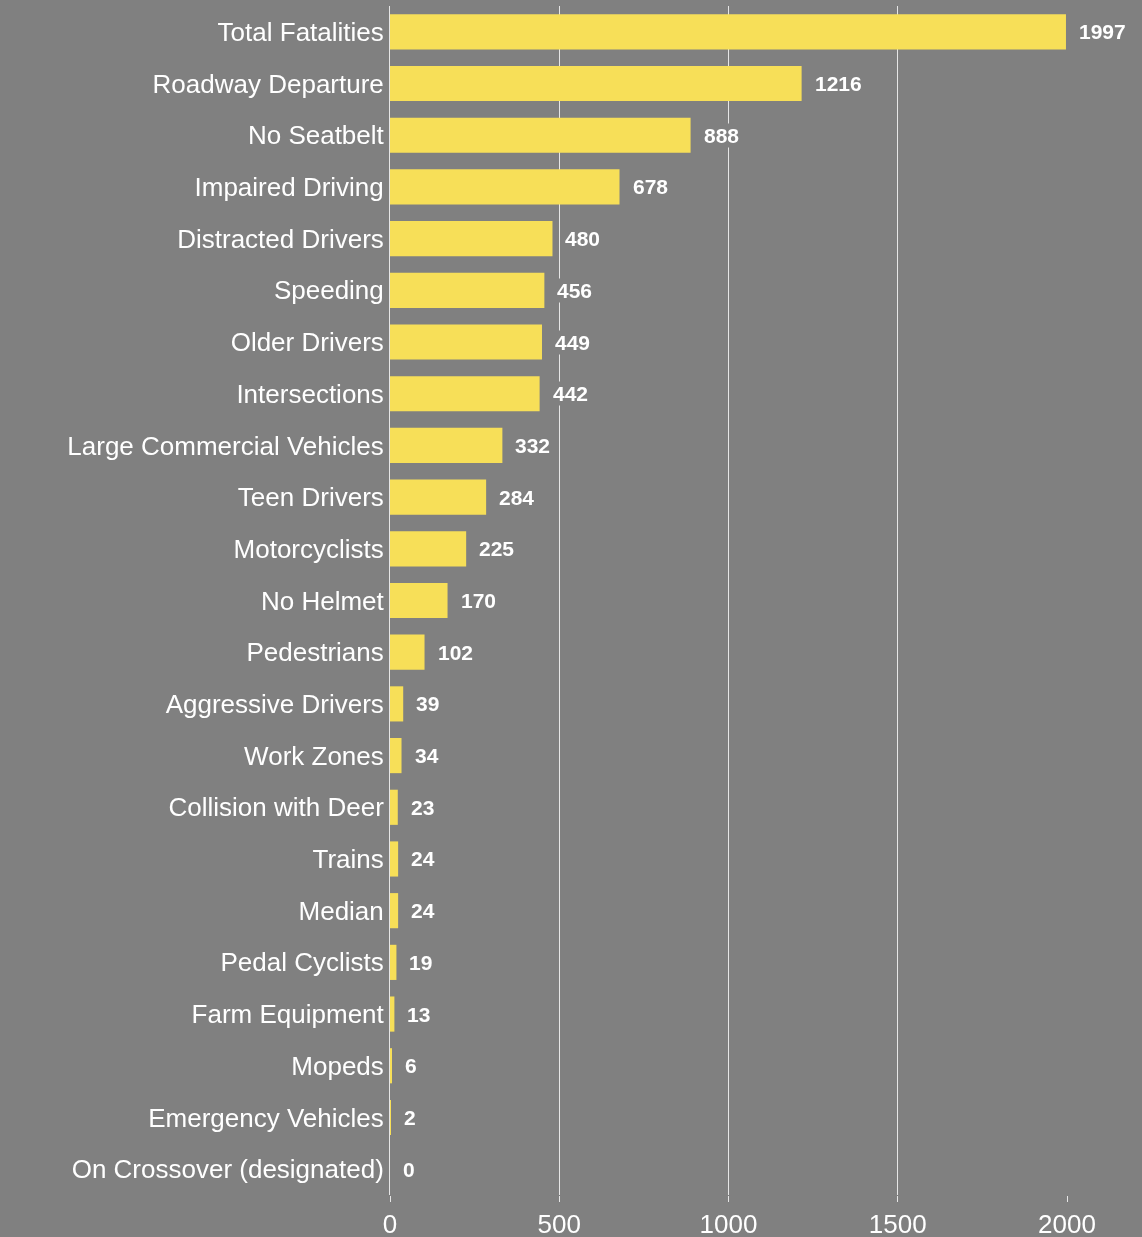  Describe the element at coordinates (225, 445) in the screenshot. I see `y-tick-label: Large Commercial Vehicles` at that location.